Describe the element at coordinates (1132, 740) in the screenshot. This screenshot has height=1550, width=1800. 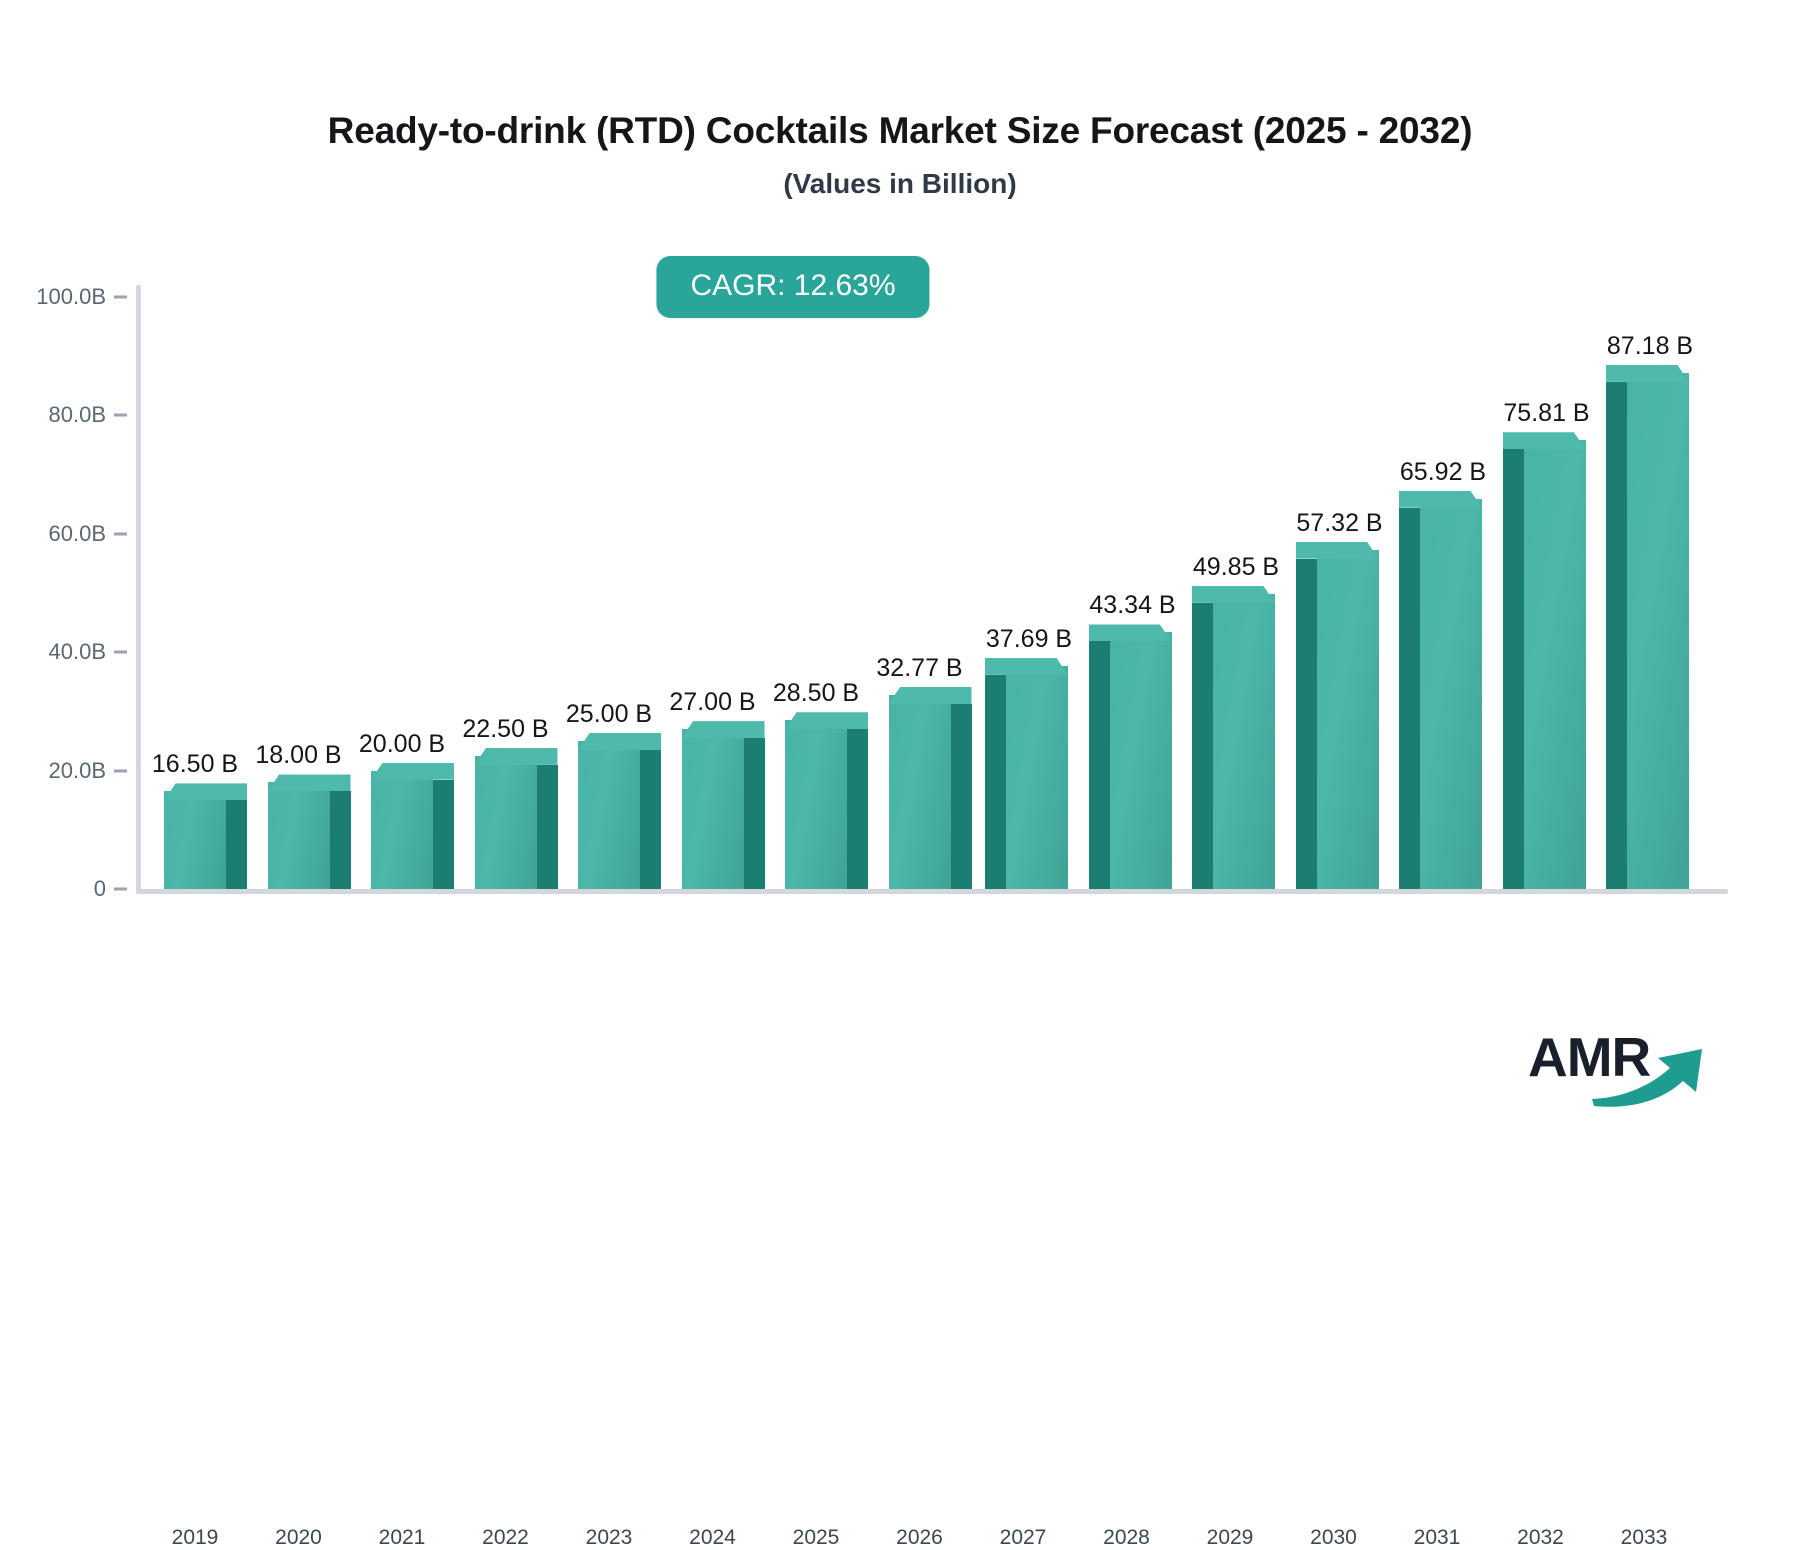
I see `bar: 43.34 B` at that location.